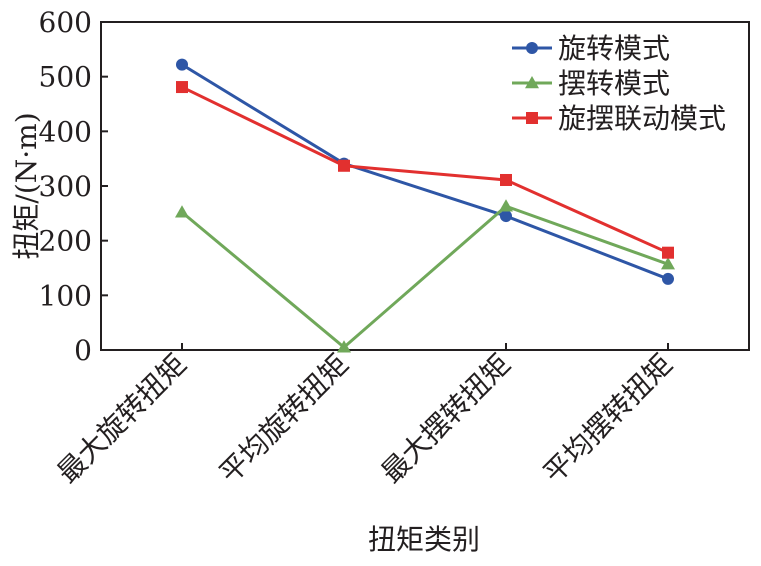  What do you see at coordinates (83, 350) in the screenshot?
I see `y-tick-label: 0` at bounding box center [83, 350].